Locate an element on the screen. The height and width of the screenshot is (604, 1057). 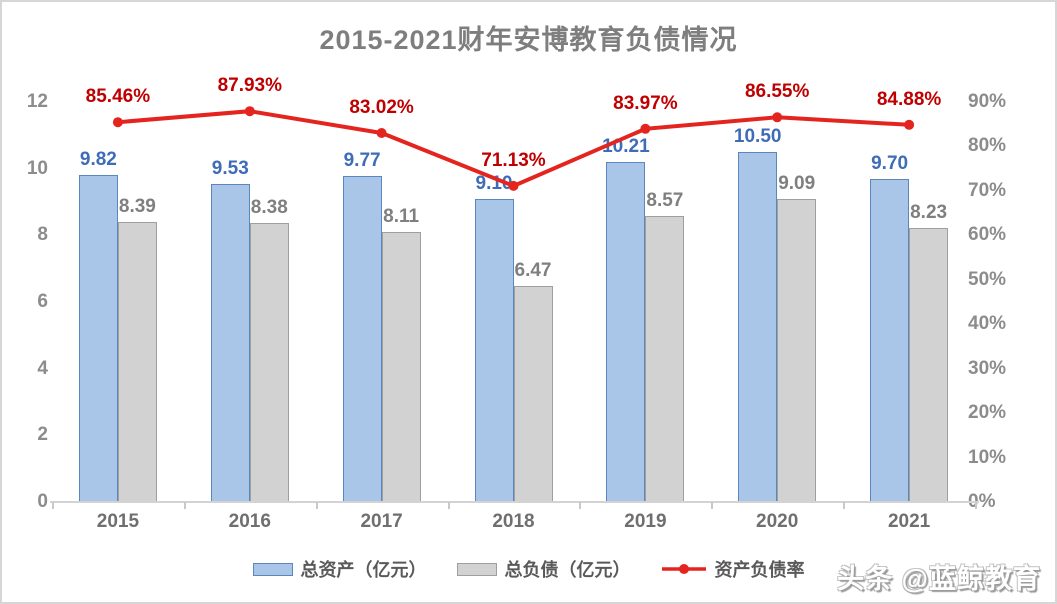
ratio-line is located at coordinates (513, 149).